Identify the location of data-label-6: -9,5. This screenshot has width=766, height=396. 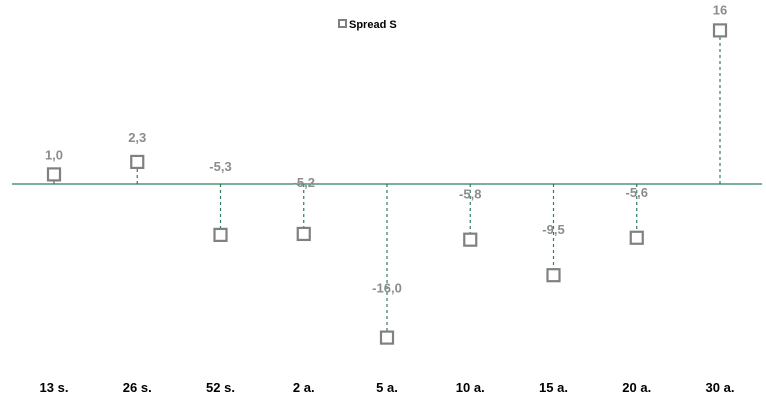
(553, 229).